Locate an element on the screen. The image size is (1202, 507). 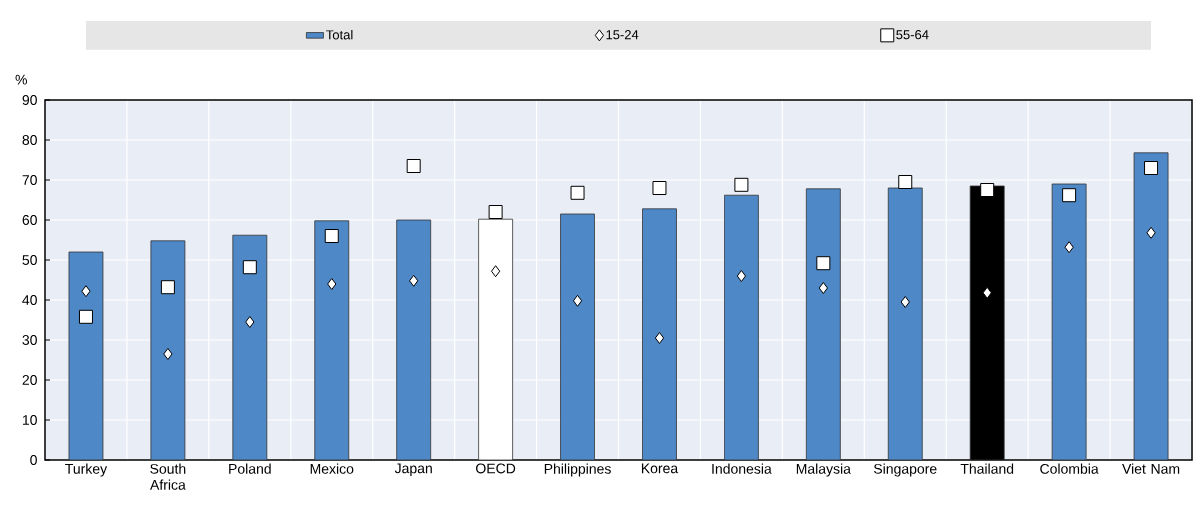
x-tick-label: Colombia is located at coordinates (1069, 468).